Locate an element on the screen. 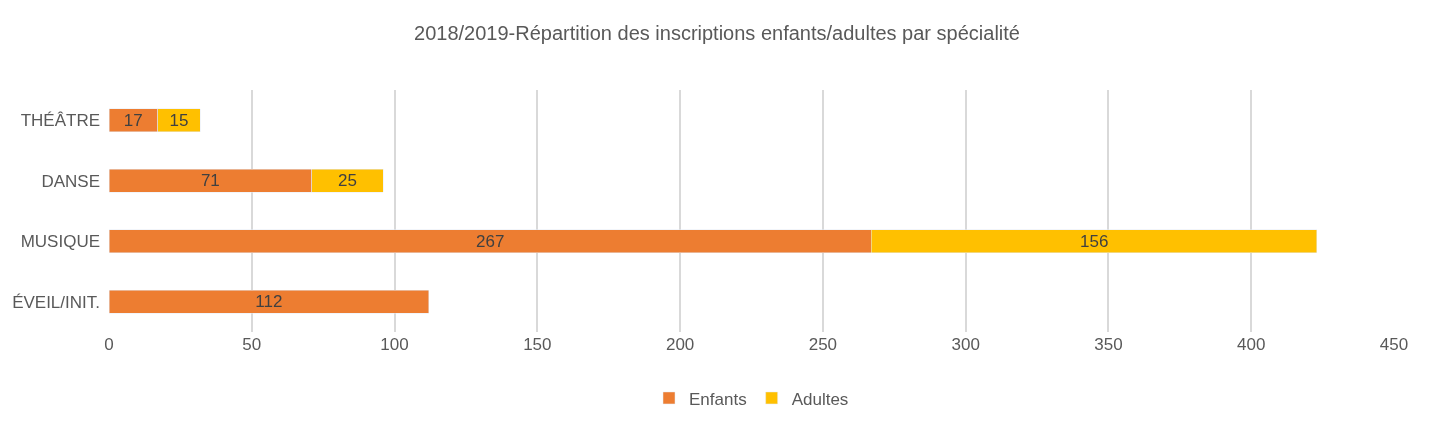  data-label: 112 is located at coordinates (269, 302).